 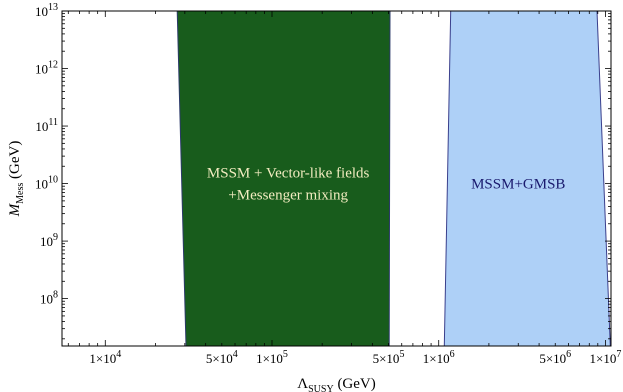 What do you see at coordinates (49, 298) in the screenshot?
I see `y-tick-label-0: 10⁸` at bounding box center [49, 298].